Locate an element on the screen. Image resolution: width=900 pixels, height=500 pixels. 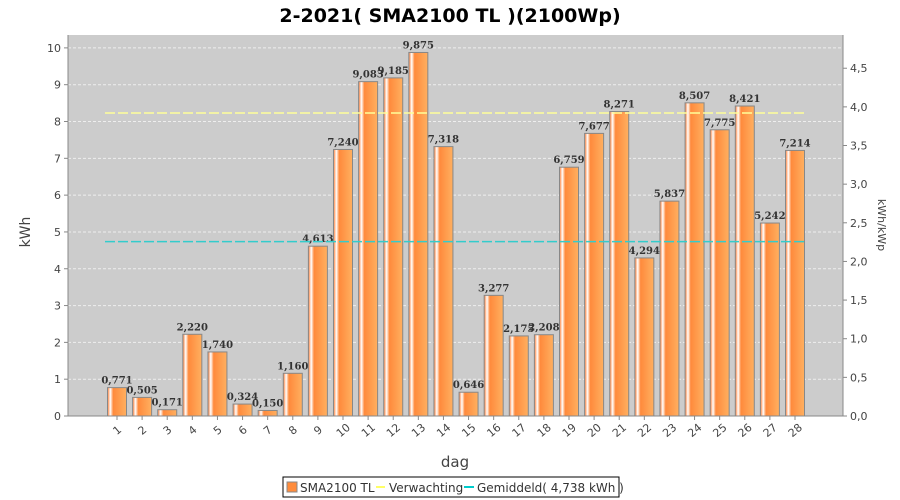
value-label: 9,875 is located at coordinates (418, 45).